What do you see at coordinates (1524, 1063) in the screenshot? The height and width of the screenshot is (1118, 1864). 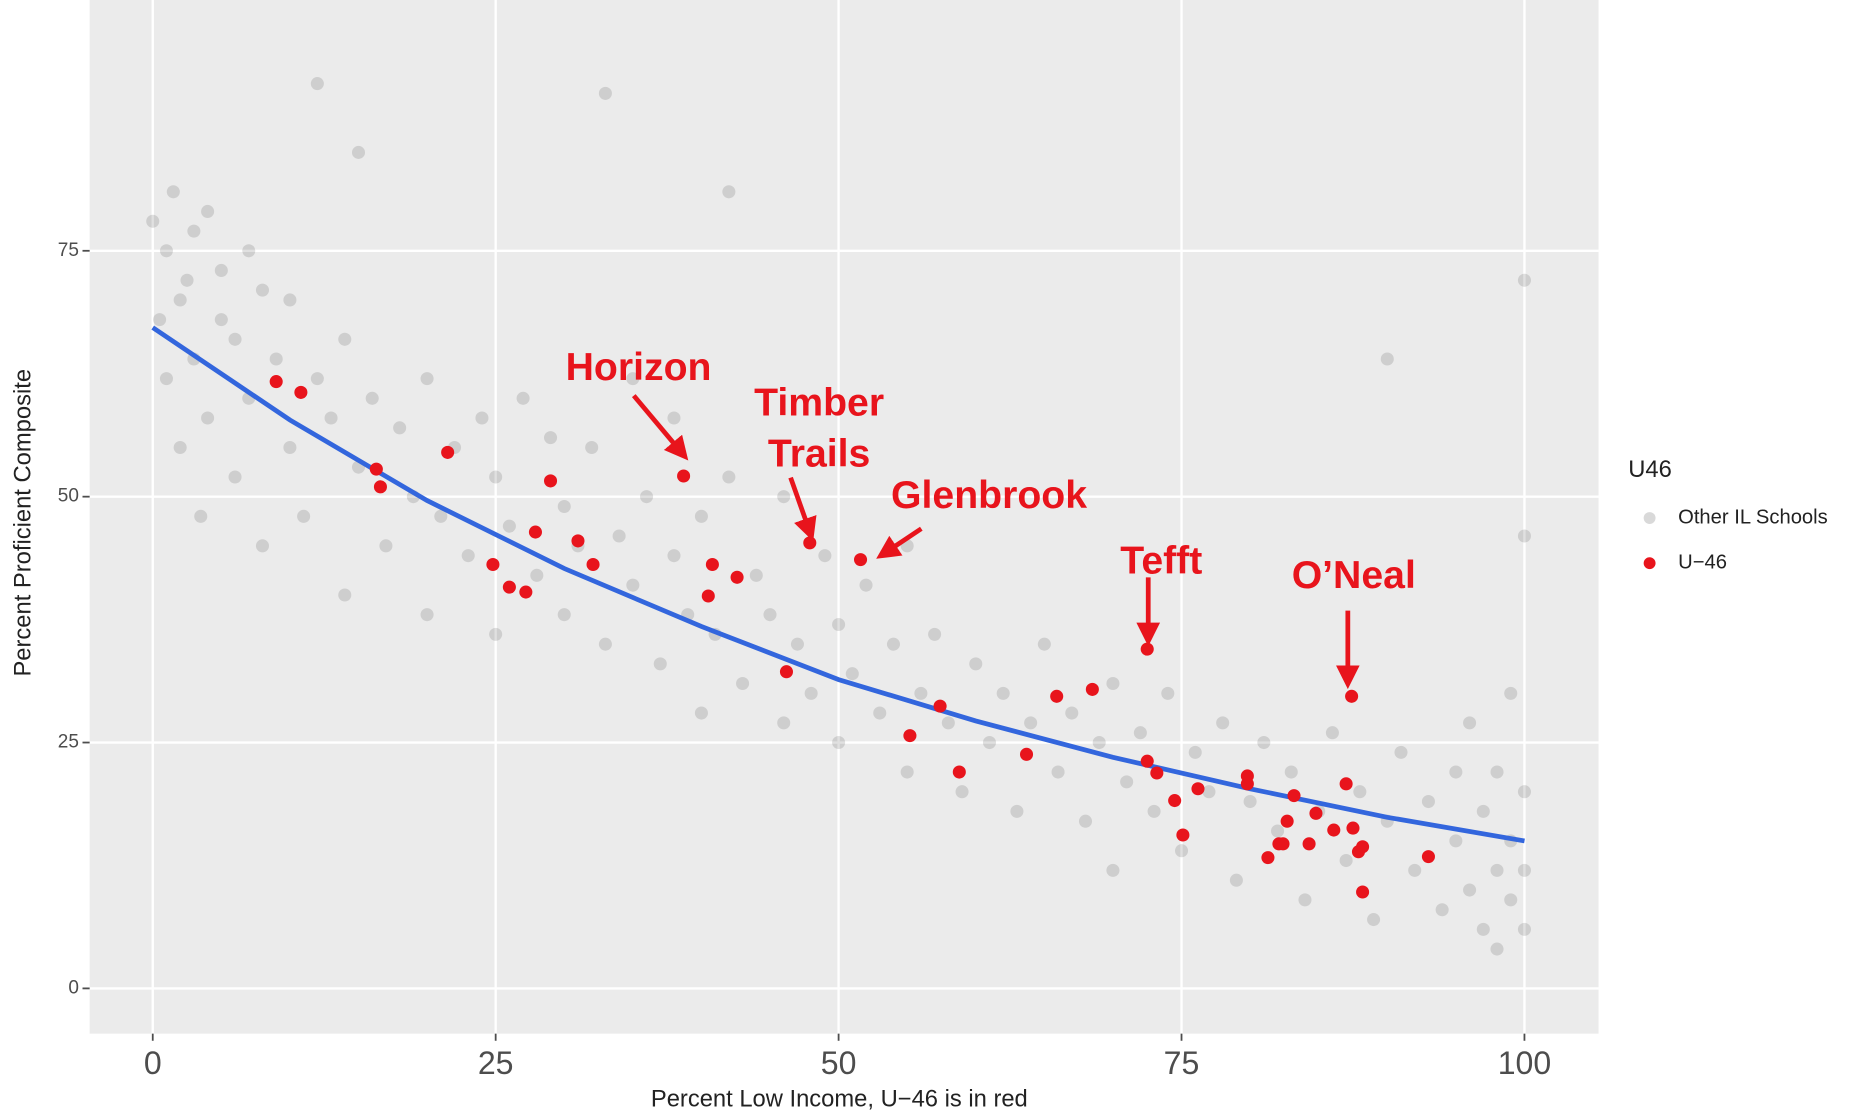 I see `x-tick-label: 100` at bounding box center [1524, 1063].